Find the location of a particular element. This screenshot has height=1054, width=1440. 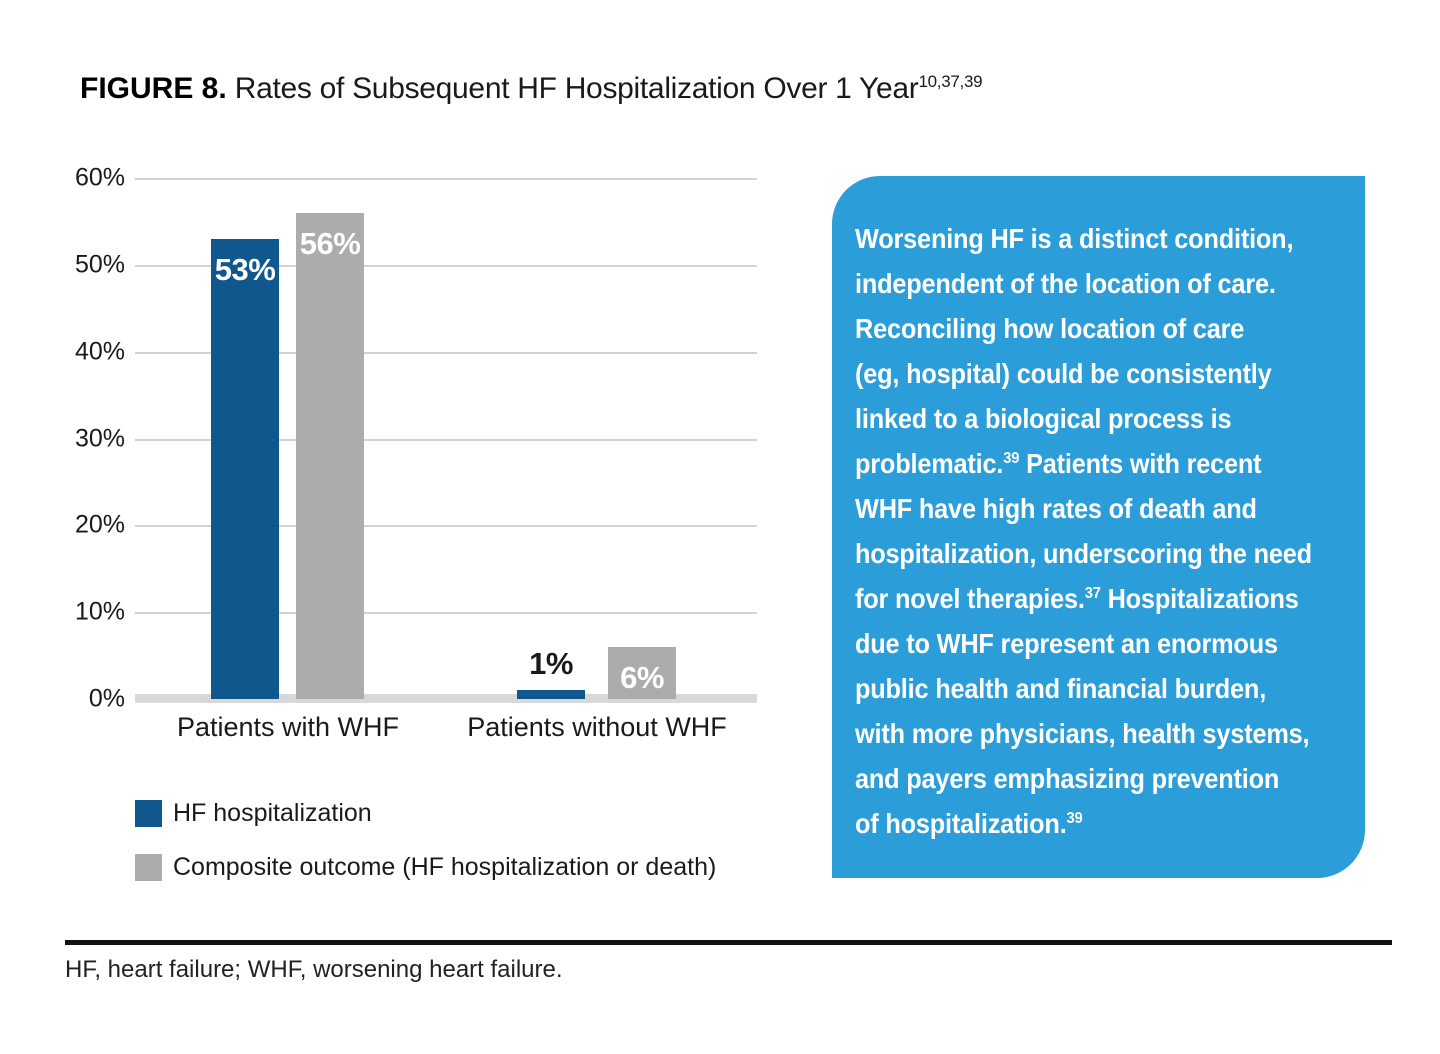

callout-line: with more physicians, health systems, is located at coordinates (1082, 733).